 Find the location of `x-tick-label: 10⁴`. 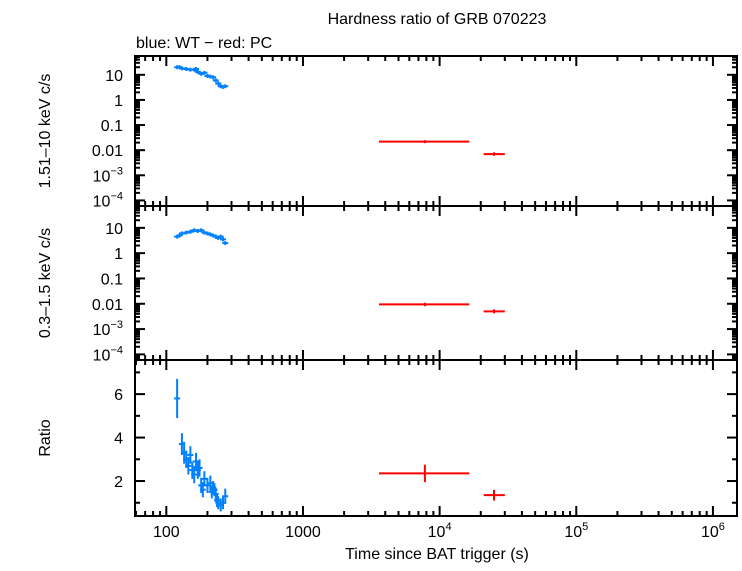

x-tick-label: 10⁴ is located at coordinates (440, 531).